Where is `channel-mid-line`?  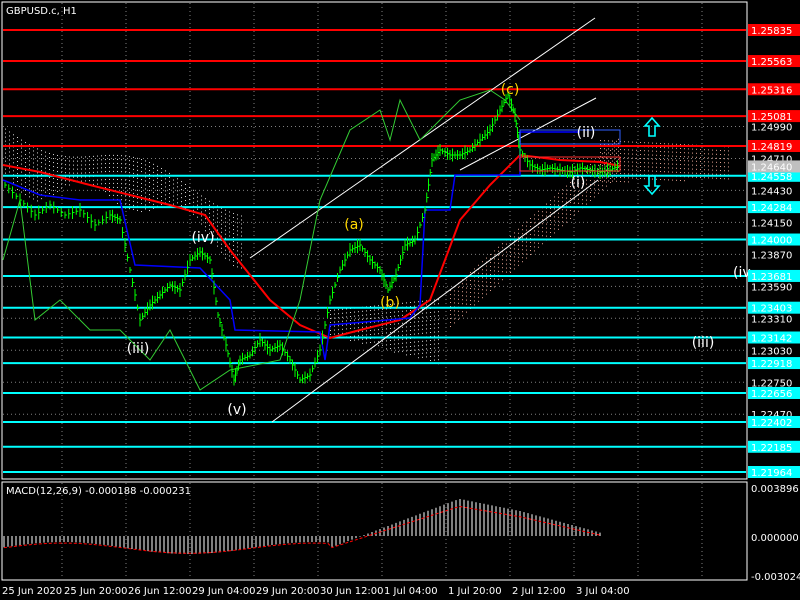
channel-mid-line is located at coordinates (528, 134).